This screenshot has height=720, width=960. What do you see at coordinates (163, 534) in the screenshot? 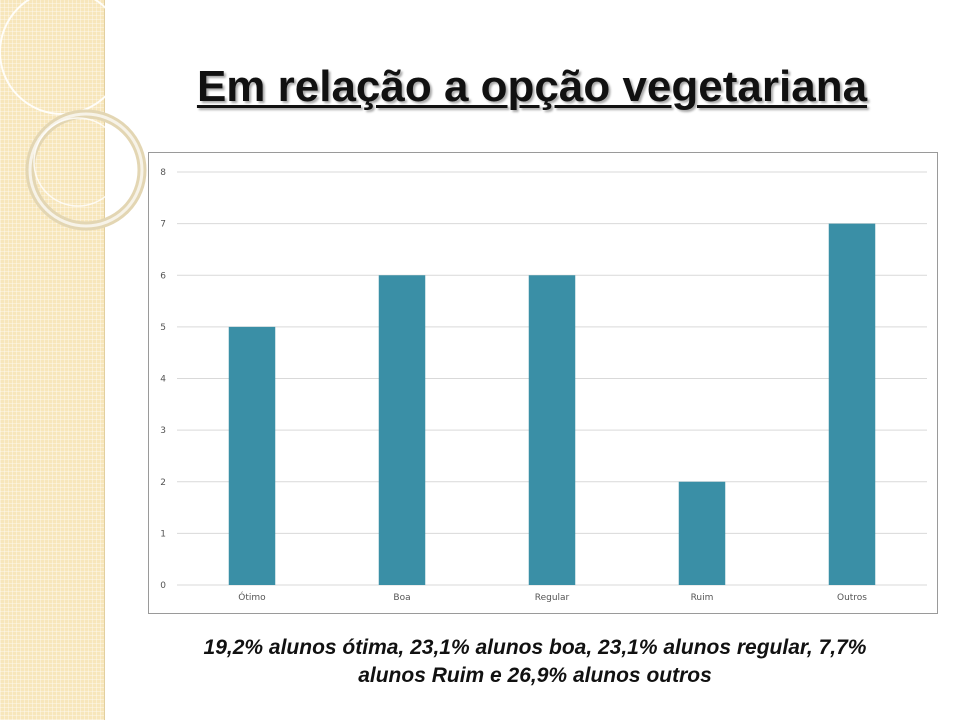
I see `y-tick-label: 1` at bounding box center [163, 534].